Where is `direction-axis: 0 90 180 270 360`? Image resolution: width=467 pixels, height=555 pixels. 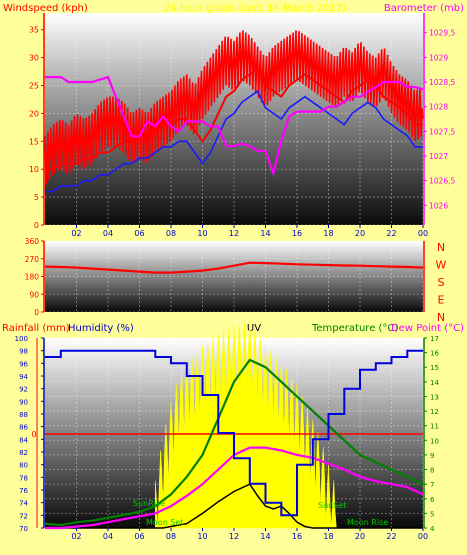
direction-axis: 0 90 180 270 360 is located at coordinates (225, 277).